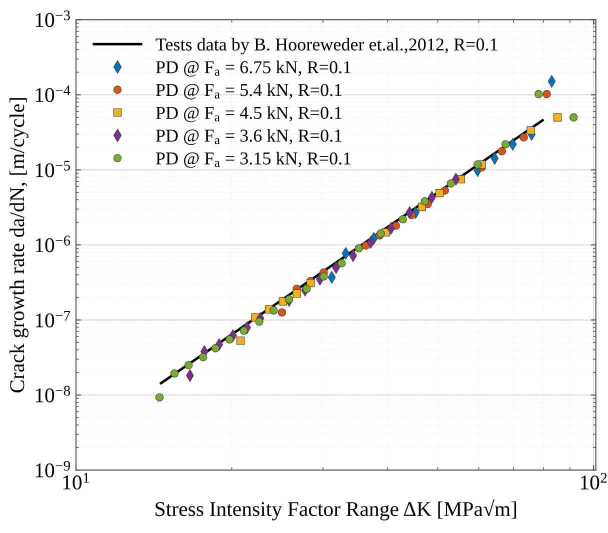 The height and width of the screenshot is (533, 608). Describe the element at coordinates (53, 319) in the screenshot. I see `y-tick-label: 10$^{−7}$` at that location.